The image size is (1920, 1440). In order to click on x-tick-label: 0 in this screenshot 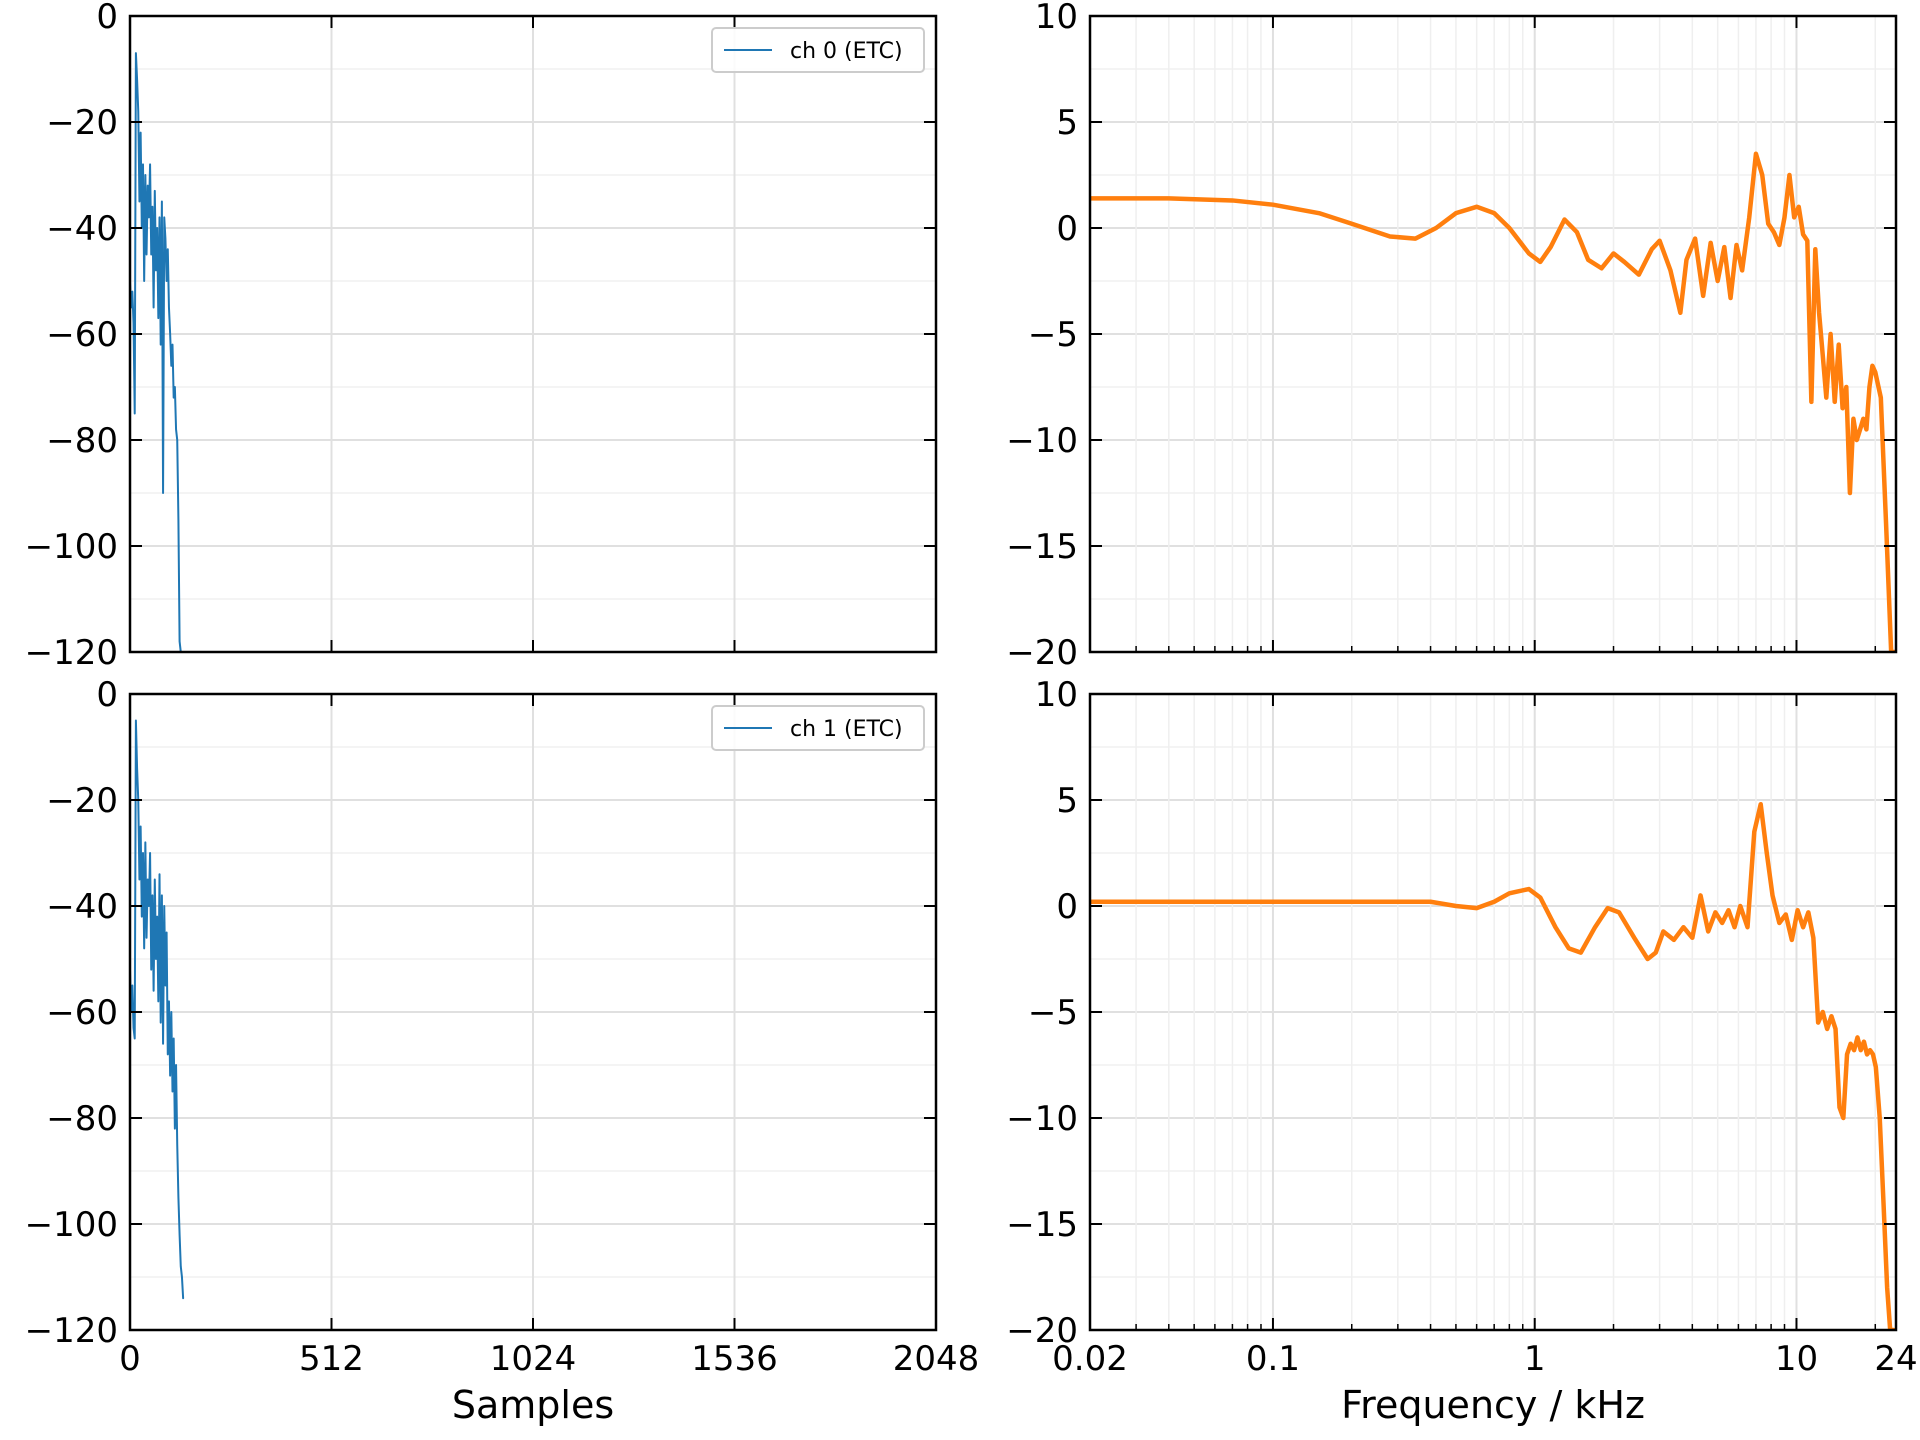, I will do `click(130, 1359)`.